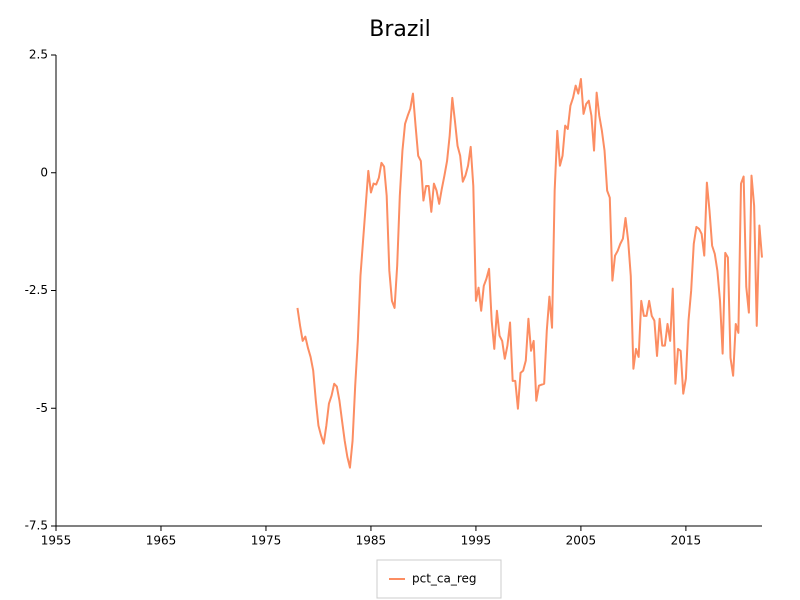  I want to click on y-tick-label: 0, so click(44, 172).